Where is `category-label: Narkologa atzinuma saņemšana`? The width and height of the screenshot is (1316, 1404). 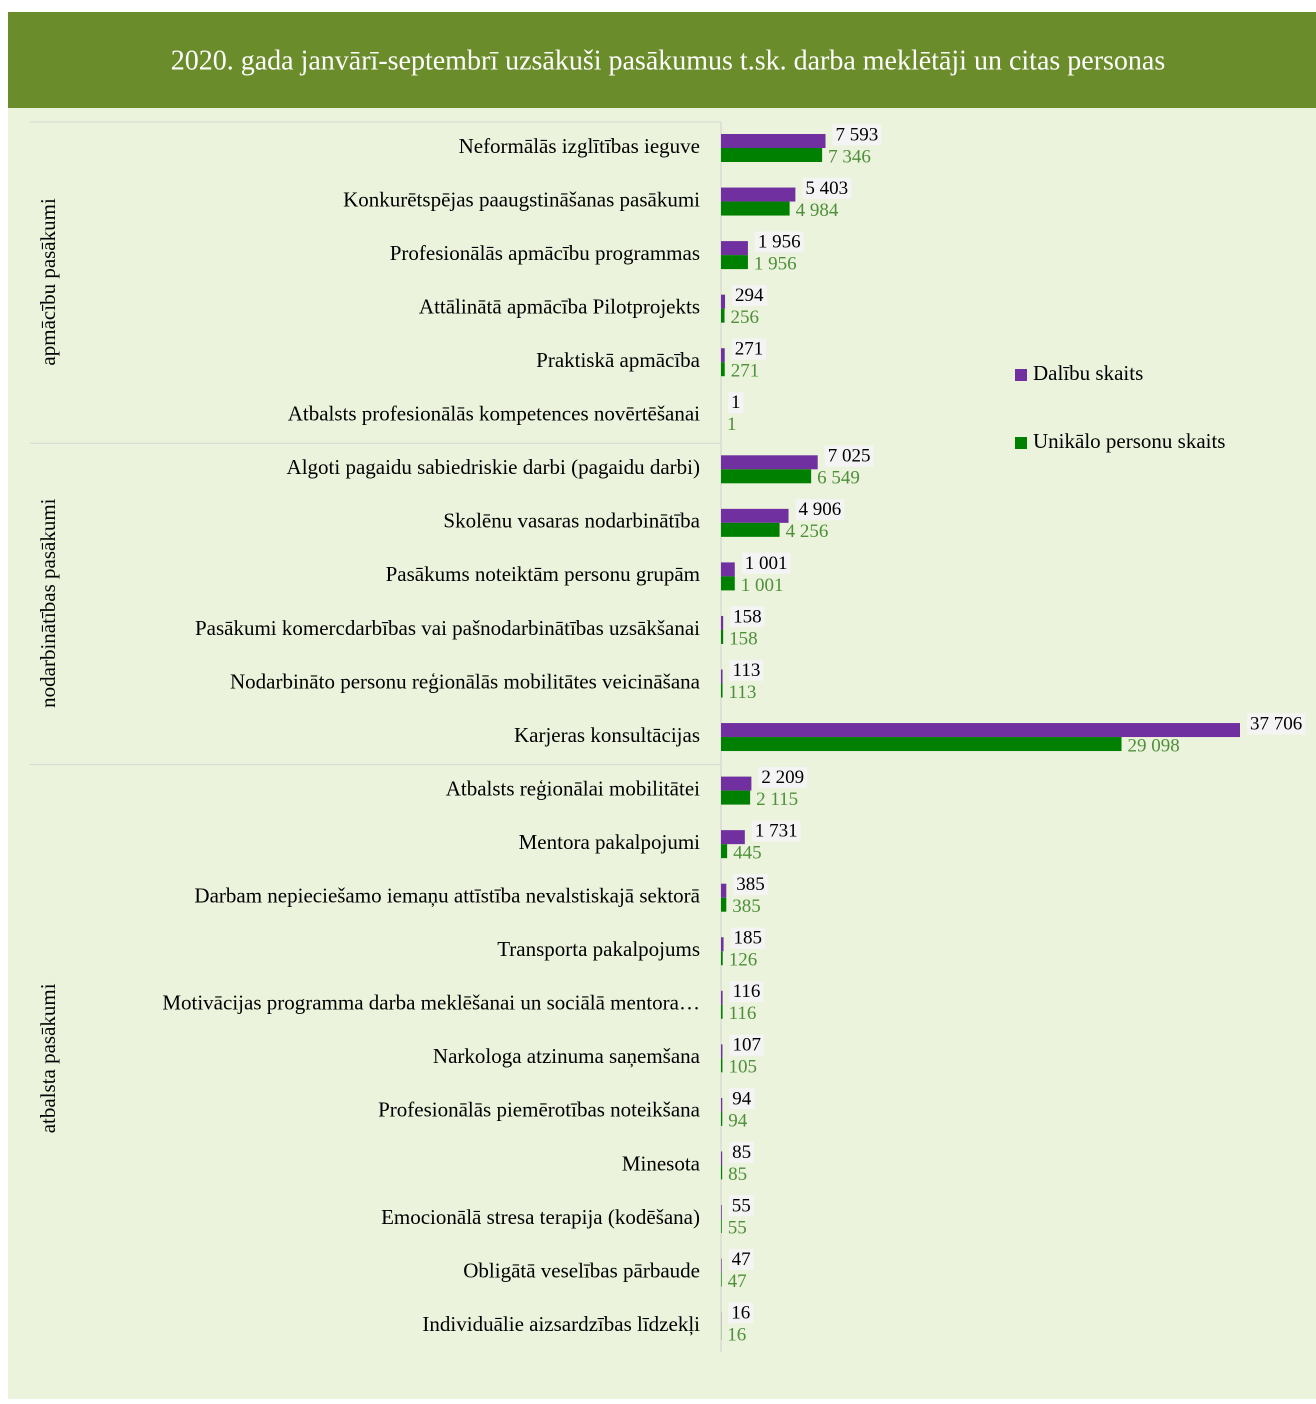 category-label: Narkologa atzinuma saņemšana is located at coordinates (567, 1056).